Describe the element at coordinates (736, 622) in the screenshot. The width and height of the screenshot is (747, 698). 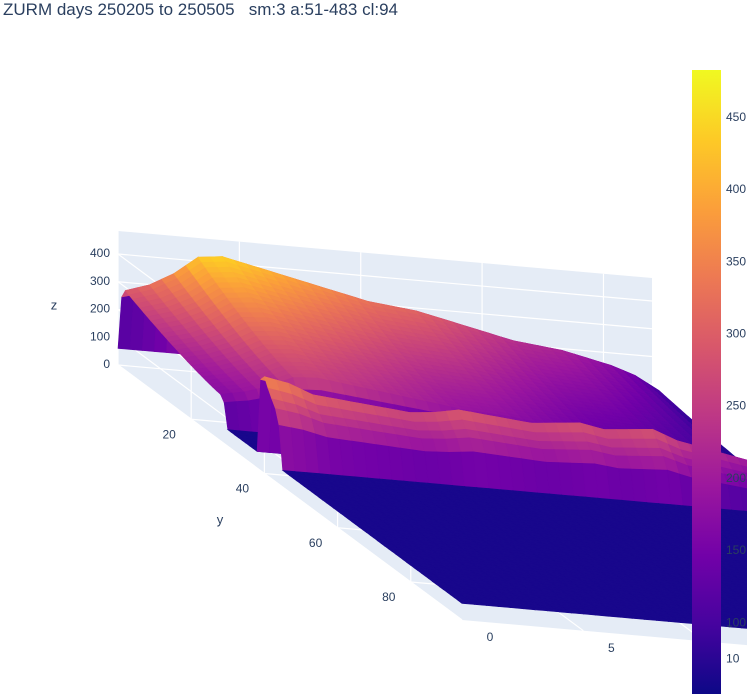
I see `colorbar-tick-label: 100` at that location.